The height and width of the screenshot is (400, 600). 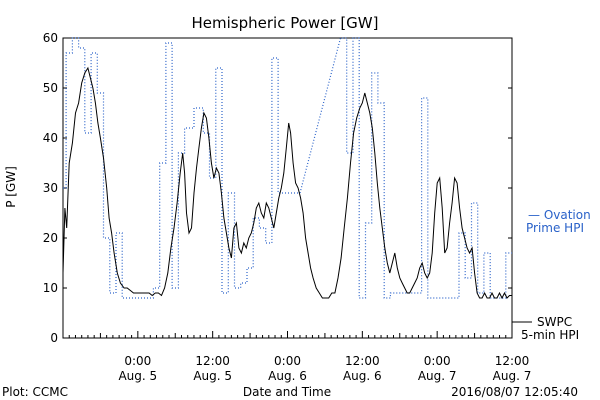 I want to click on plot-credit: Plot: CCMC, so click(x=35, y=392).